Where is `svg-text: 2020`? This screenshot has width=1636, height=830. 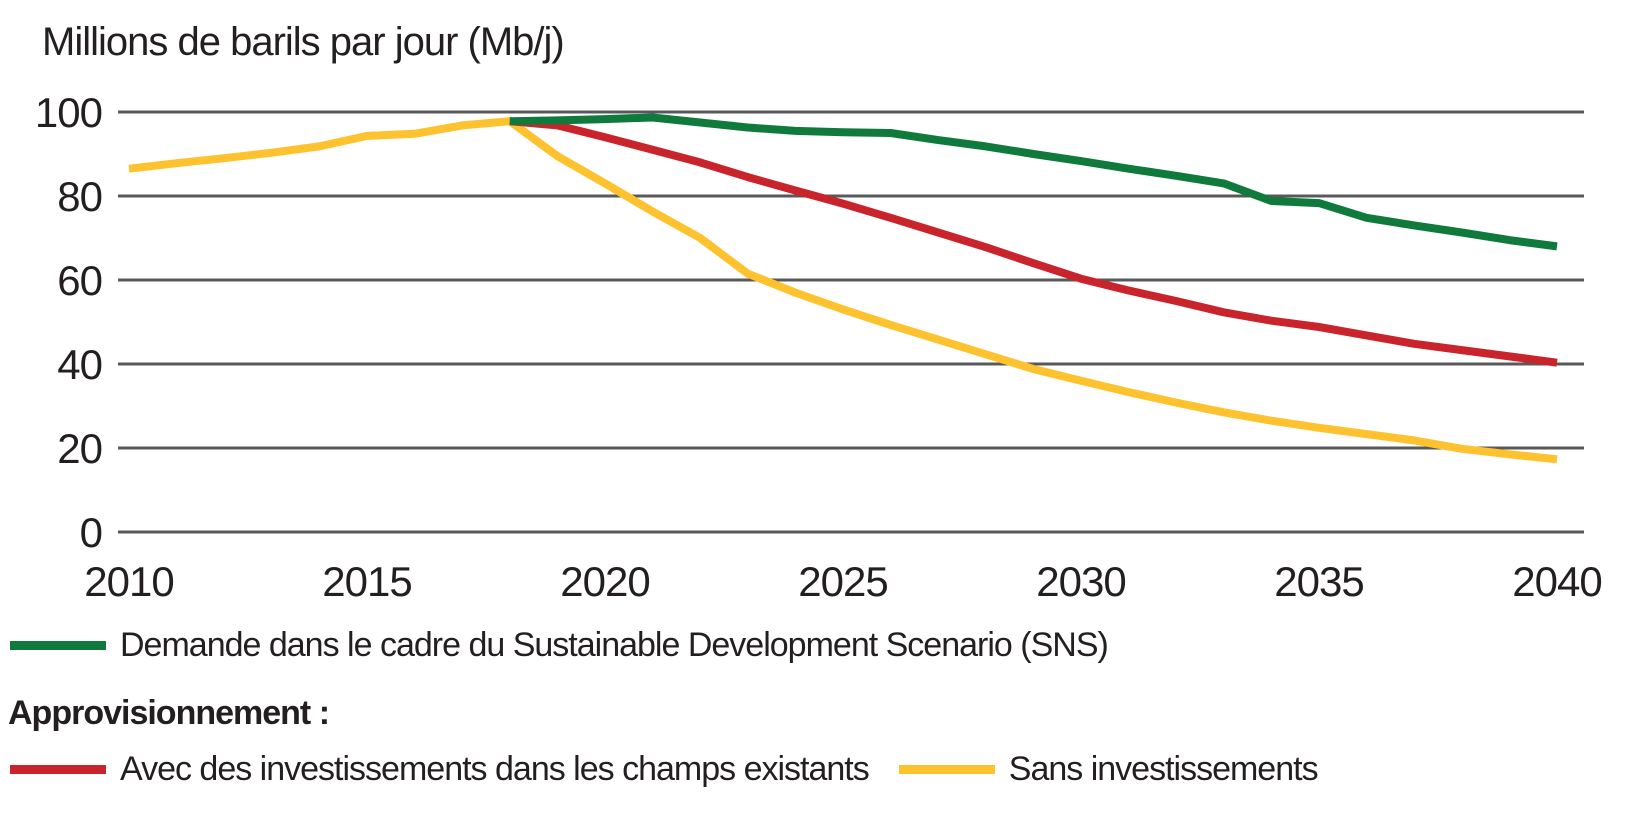
svg-text: 2020 is located at coordinates (604, 581).